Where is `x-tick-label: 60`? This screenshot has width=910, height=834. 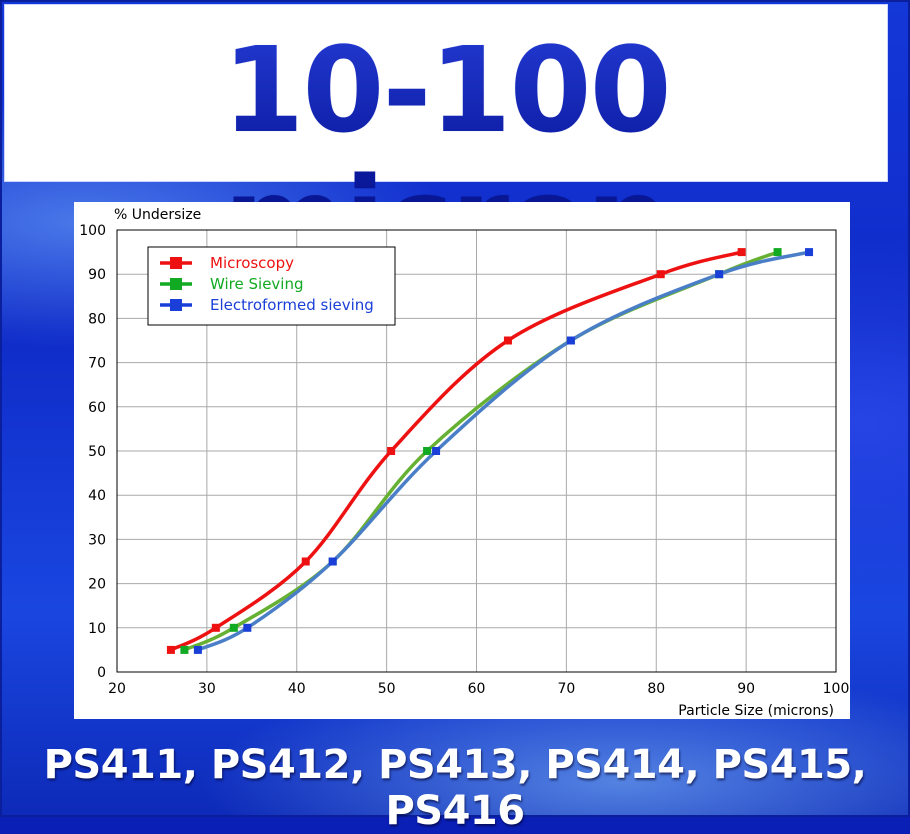 x-tick-label: 60 is located at coordinates (477, 689).